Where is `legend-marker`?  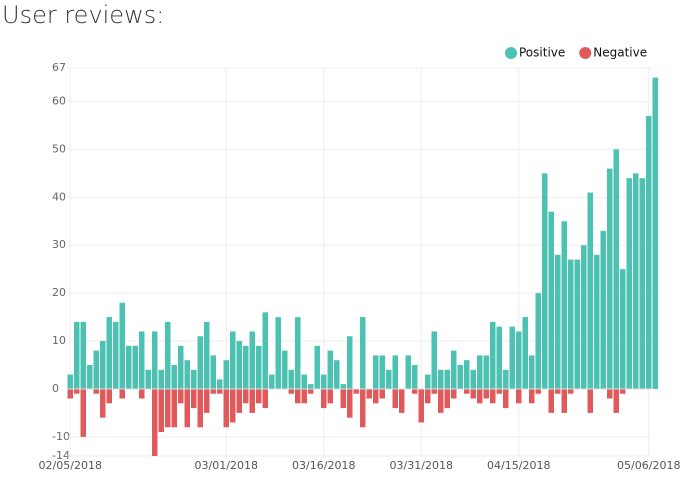
legend-marker is located at coordinates (511, 53).